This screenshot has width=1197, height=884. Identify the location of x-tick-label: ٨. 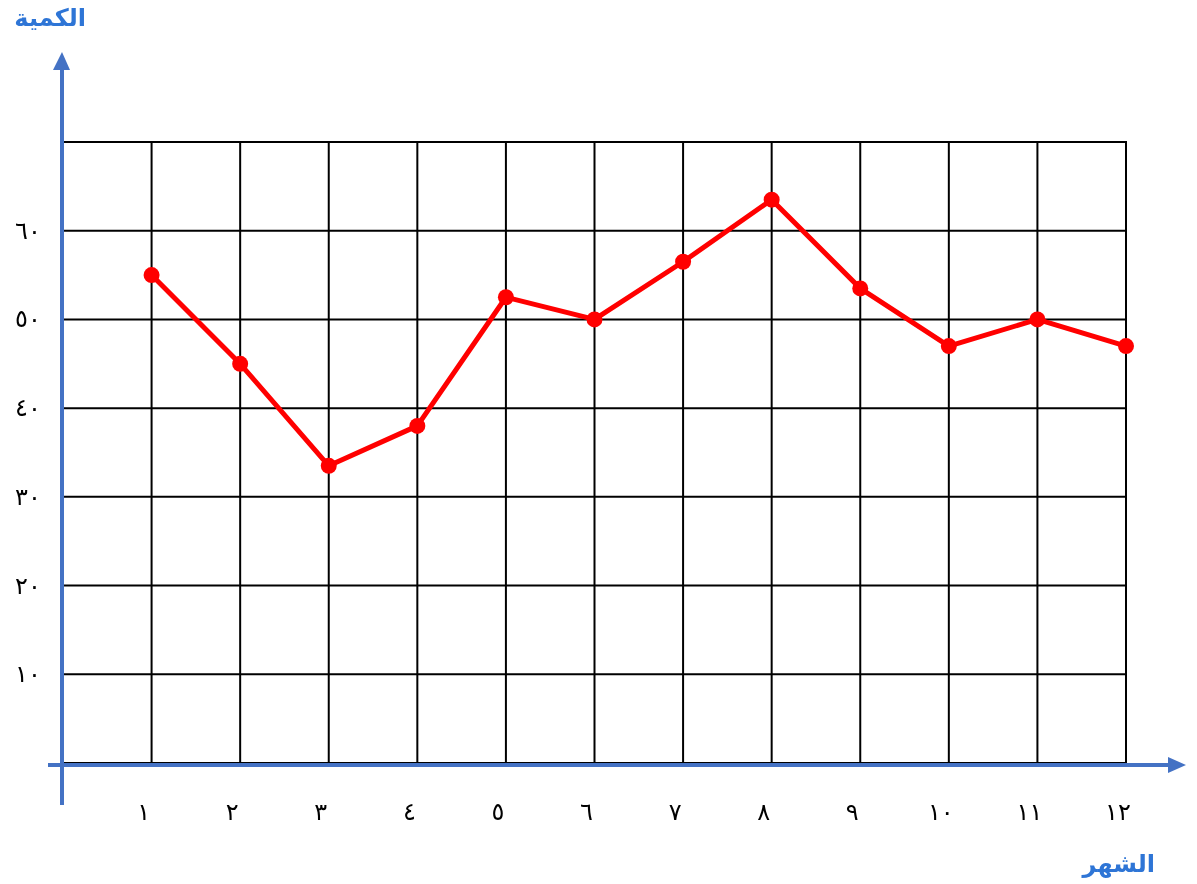
(764, 812).